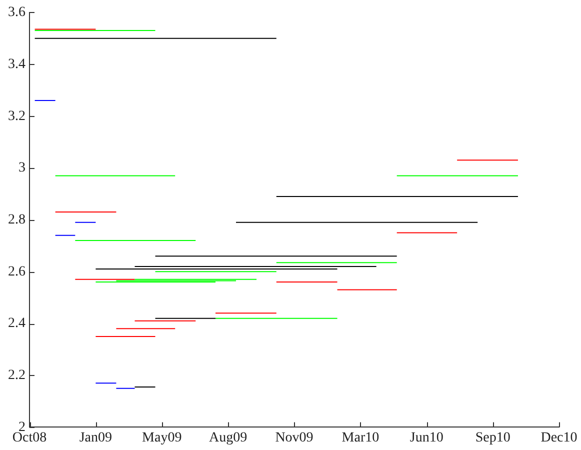  What do you see at coordinates (162, 438) in the screenshot?
I see `x-tick-label: May09` at bounding box center [162, 438].